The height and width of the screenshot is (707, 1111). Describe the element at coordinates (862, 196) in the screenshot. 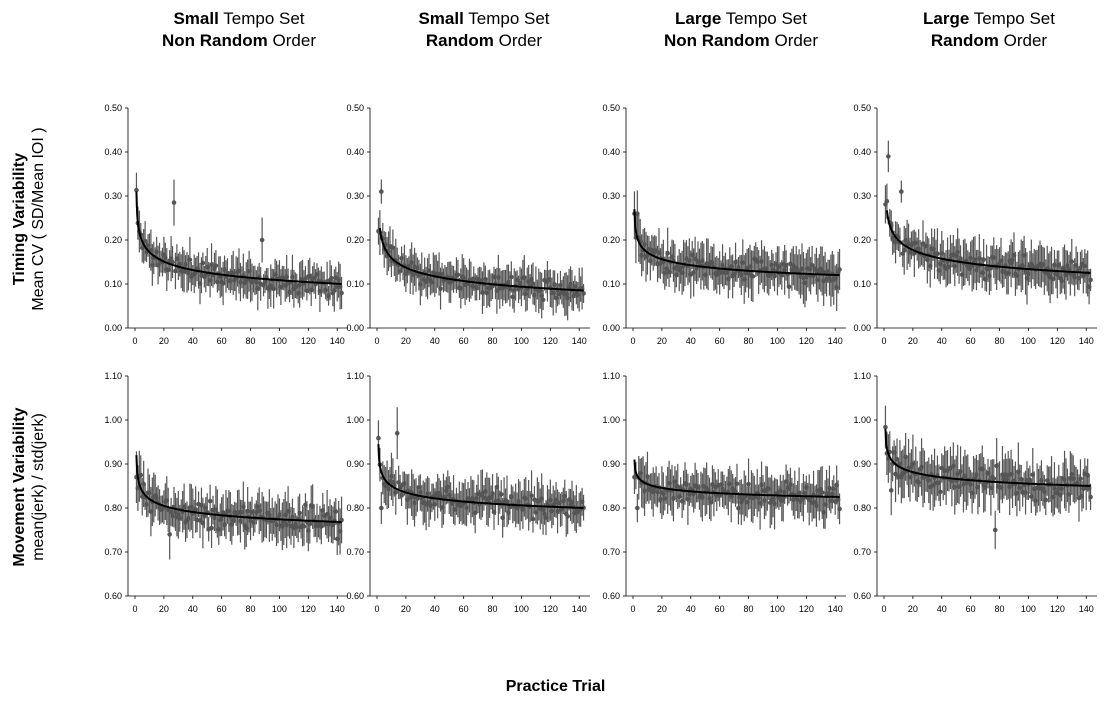

I see `panel-4-ytick-label: 0.30` at that location.